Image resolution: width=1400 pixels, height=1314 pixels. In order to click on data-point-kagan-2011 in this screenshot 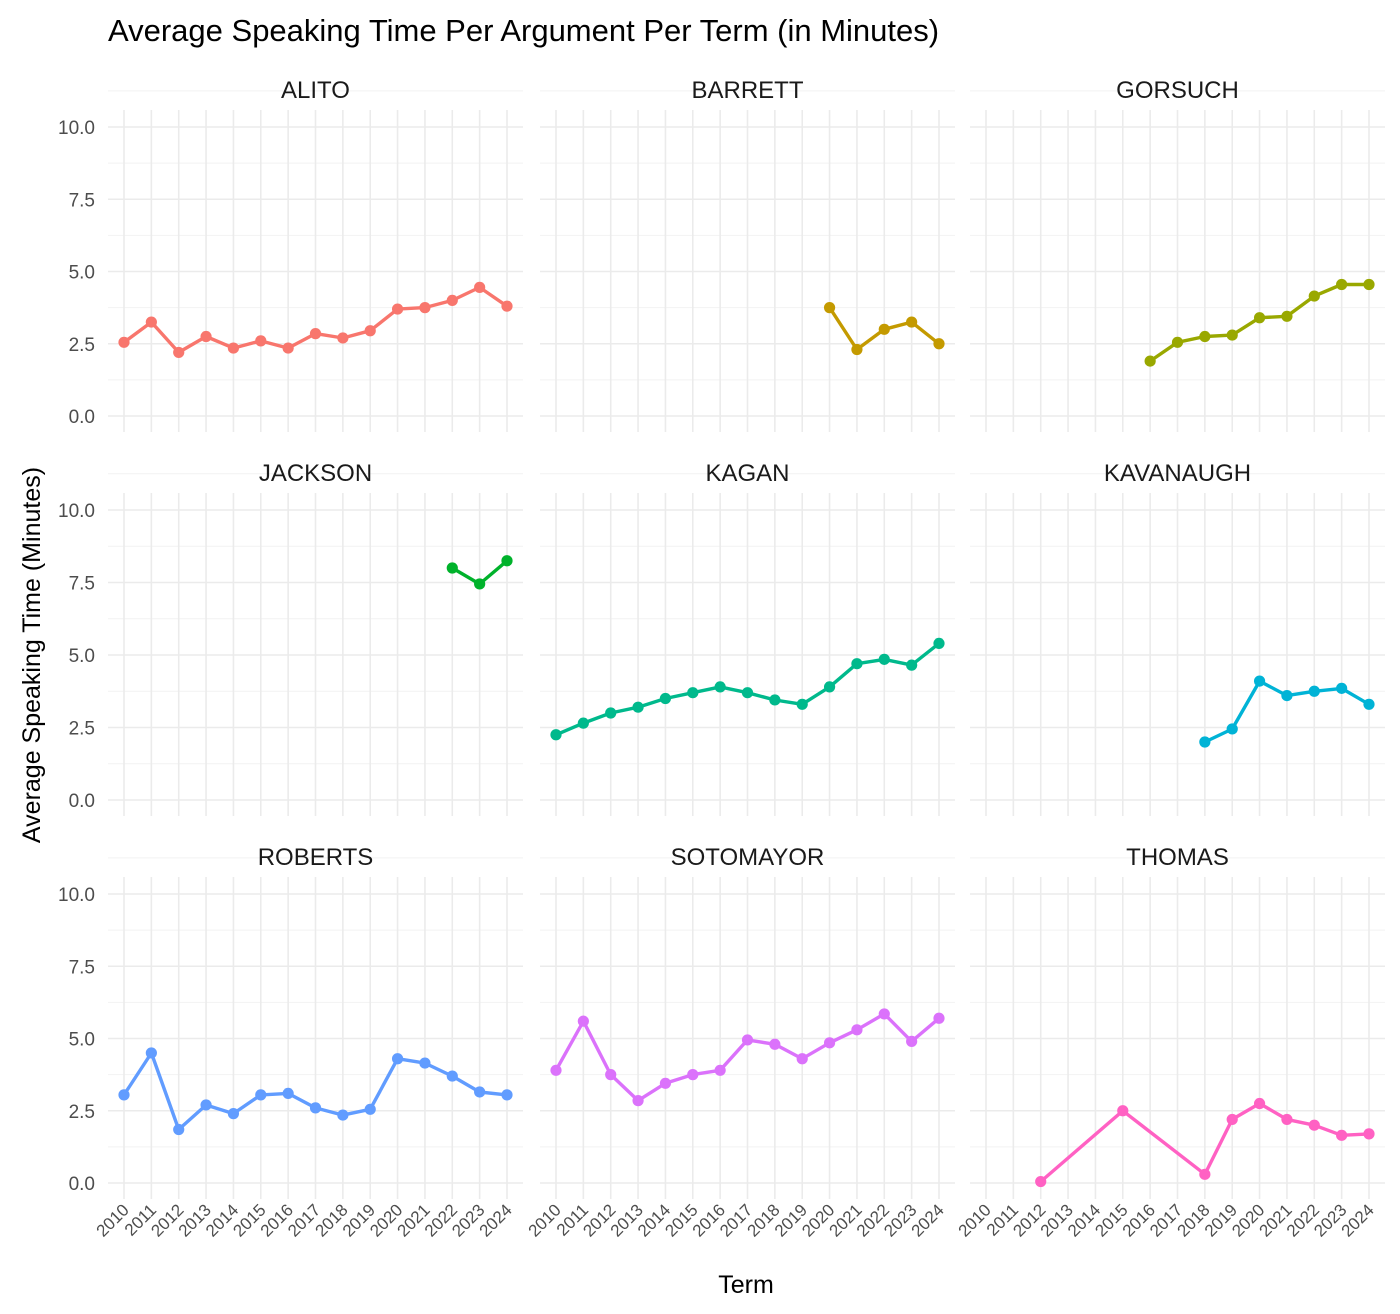, I will do `click(583, 723)`.